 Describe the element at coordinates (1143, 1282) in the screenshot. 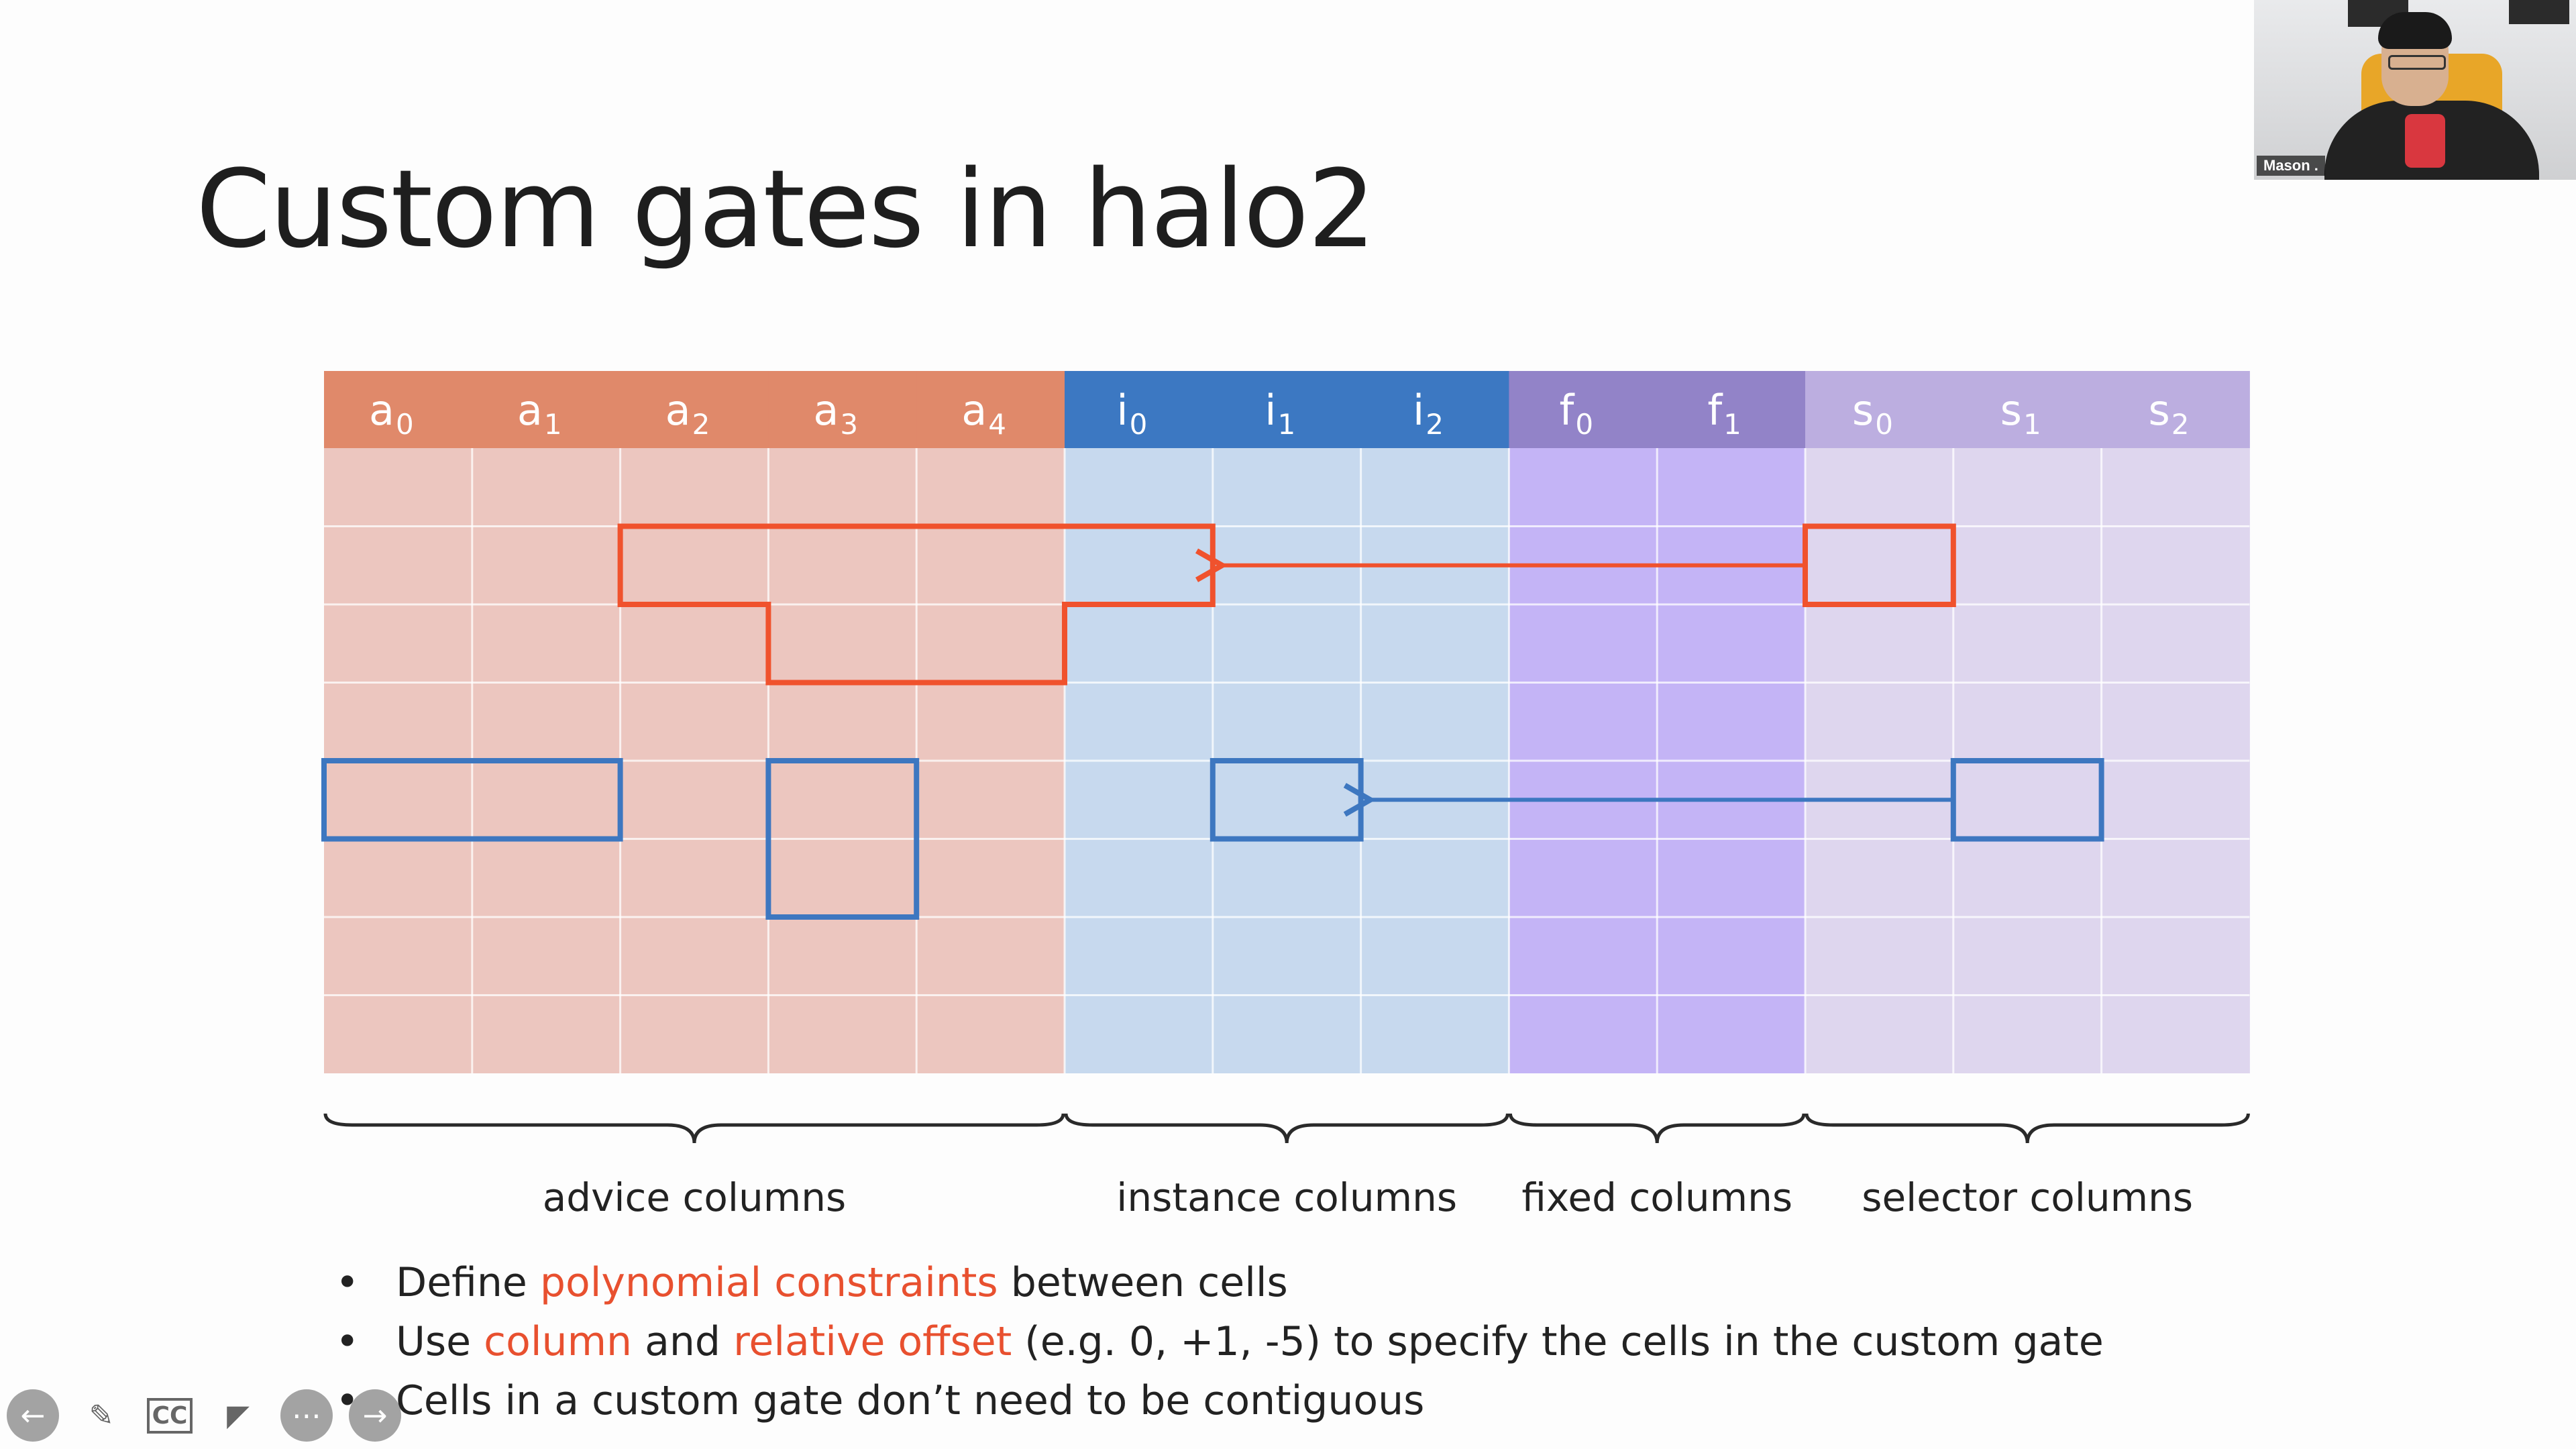

I see `bullet-text: between cells` at that location.